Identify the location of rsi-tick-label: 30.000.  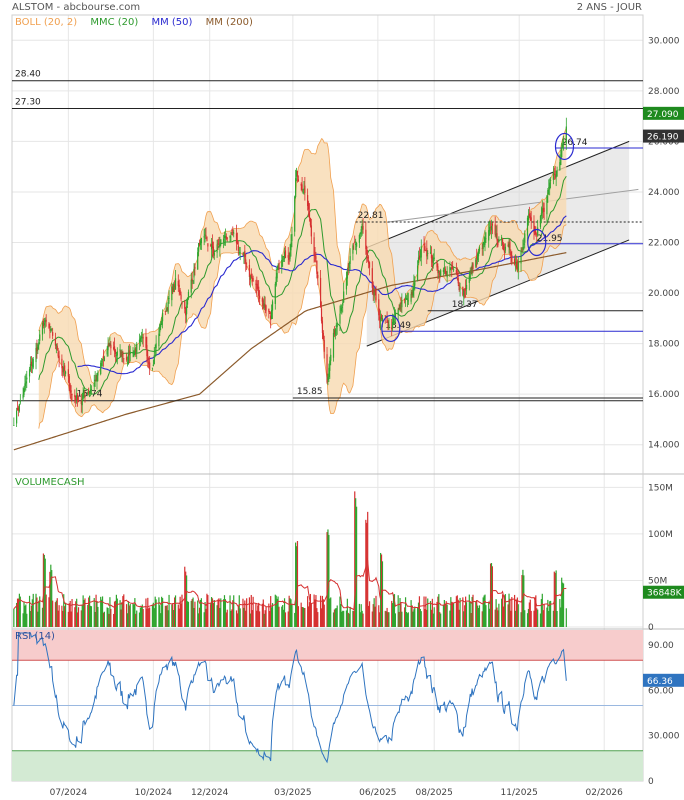
(664, 737).